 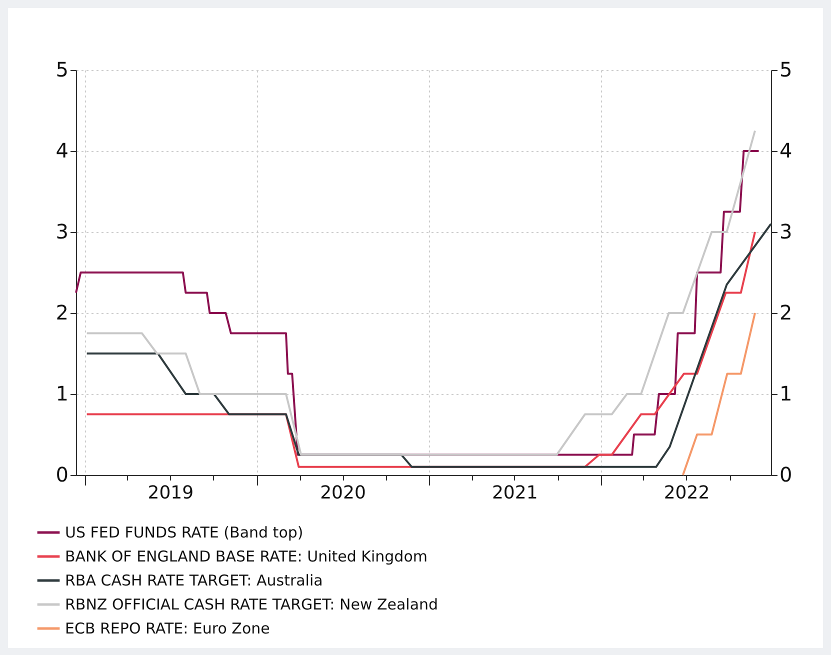 What do you see at coordinates (719, 394) in the screenshot?
I see `line-series` at bounding box center [719, 394].